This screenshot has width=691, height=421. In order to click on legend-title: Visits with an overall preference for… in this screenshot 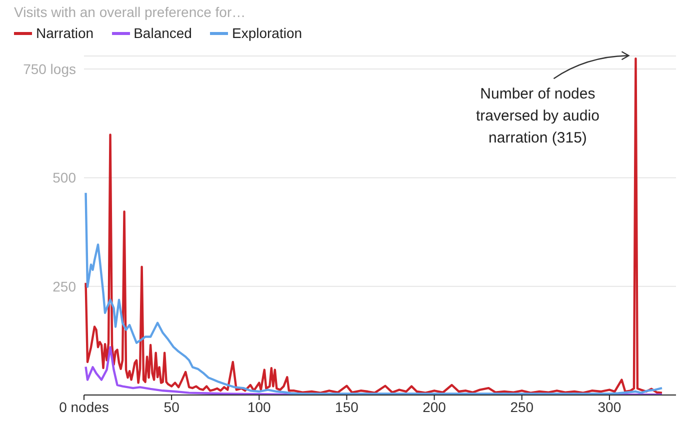, I will do `click(130, 12)`.